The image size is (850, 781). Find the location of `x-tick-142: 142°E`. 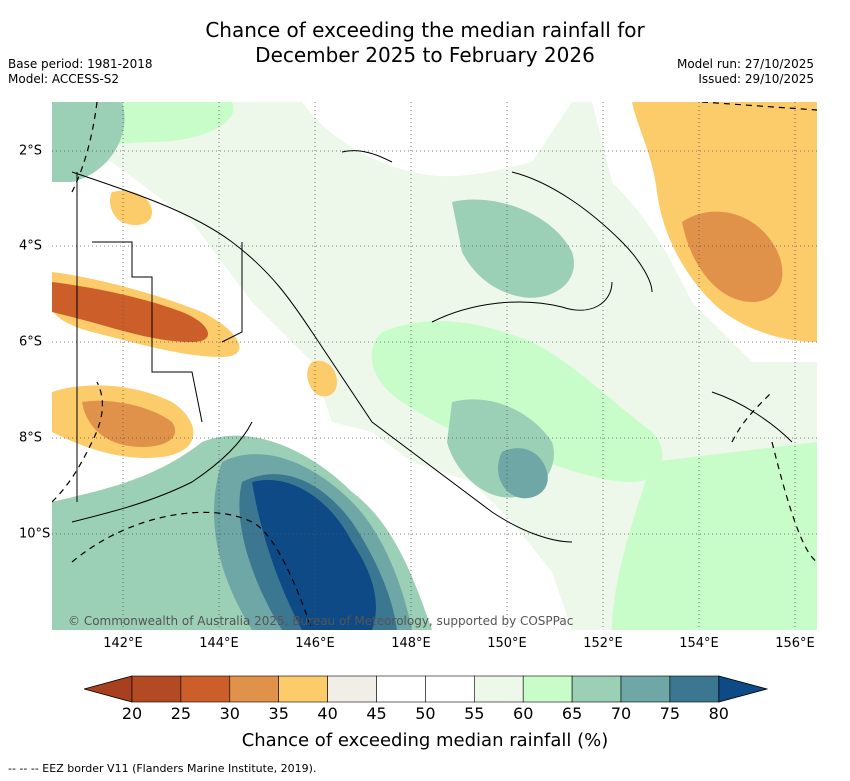

x-tick-142: 142°E is located at coordinates (123, 643).